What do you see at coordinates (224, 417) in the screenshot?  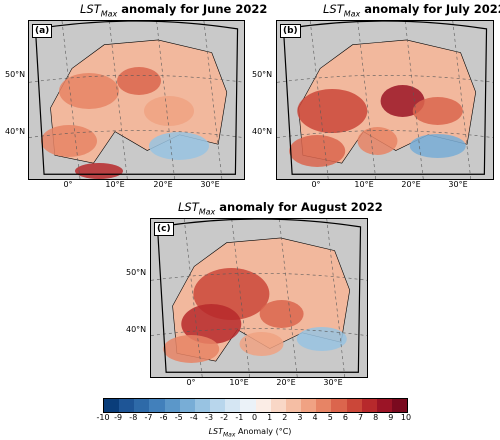 I see `colorbar-tick-label: -2` at bounding box center [224, 417].